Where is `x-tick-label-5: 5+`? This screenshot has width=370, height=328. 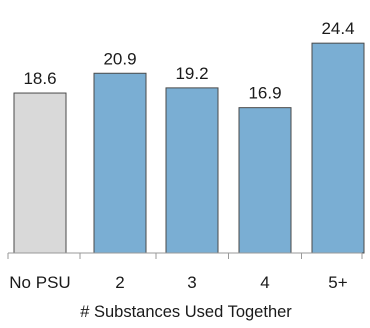 x-tick-label-5: 5+ is located at coordinates (337, 282).